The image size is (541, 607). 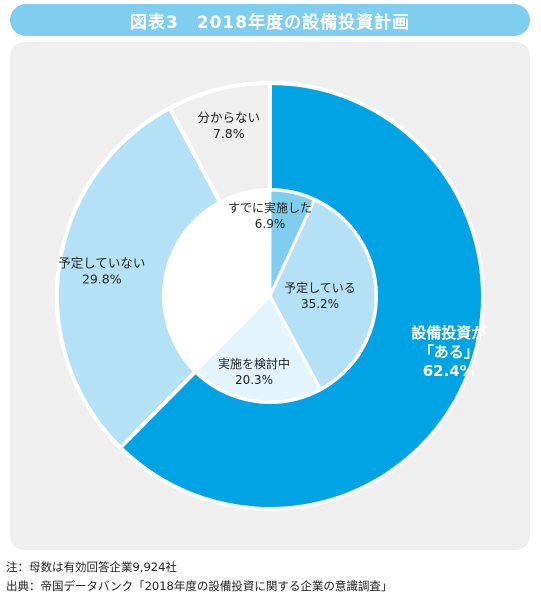 I want to click on inner-label-2: 予定している, so click(x=320, y=287).